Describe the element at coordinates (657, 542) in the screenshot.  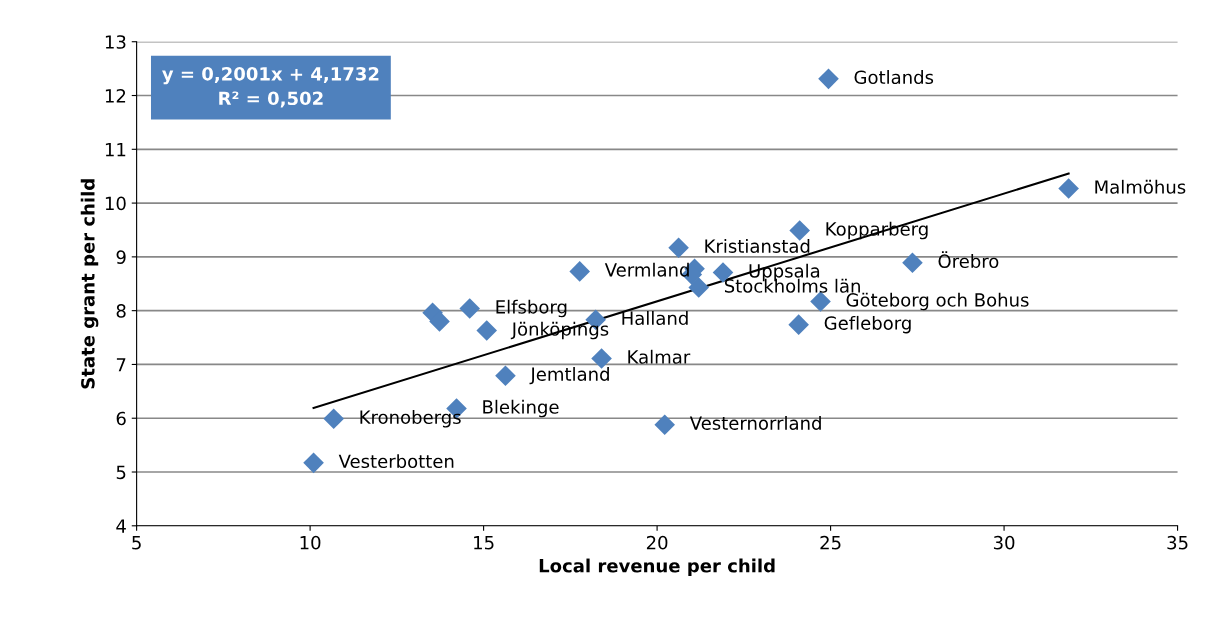
I see `x-tick-label: 20` at that location.